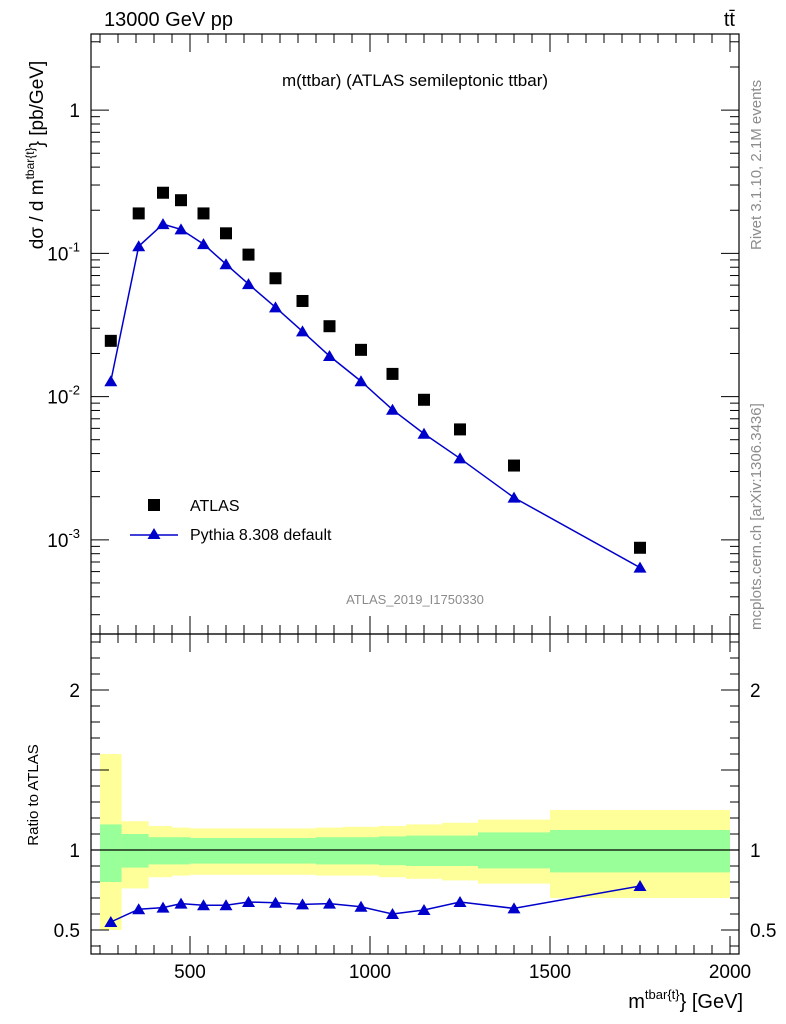  Describe the element at coordinates (33, 794) in the screenshot. I see `ratio-y-axis-label: Ratio to ATLAS` at that location.